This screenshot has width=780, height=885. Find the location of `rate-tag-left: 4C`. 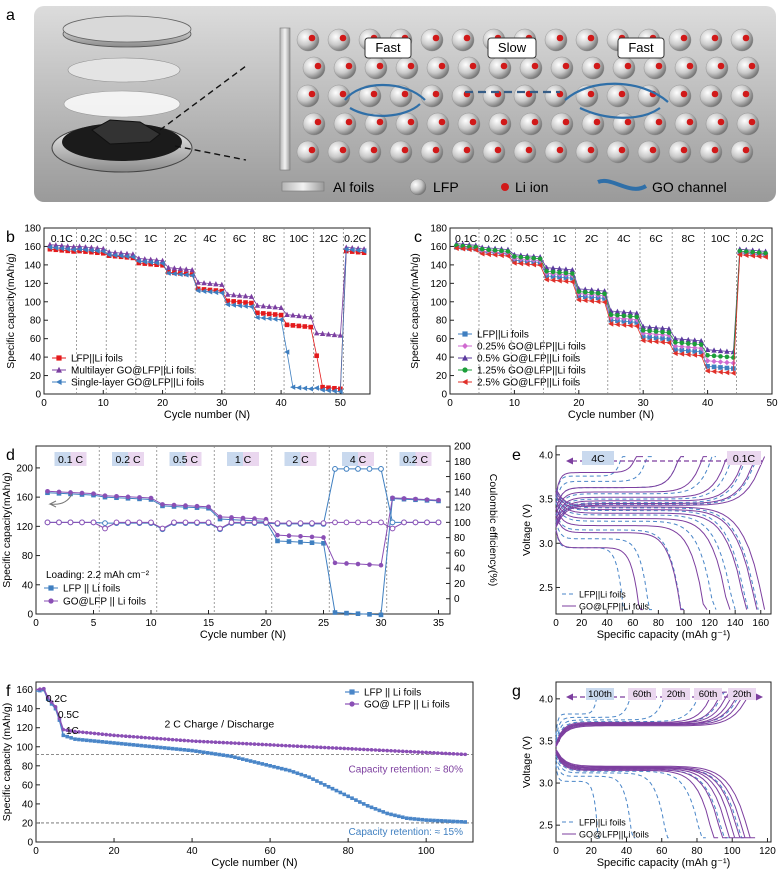

rate-tag-left: 4C is located at coordinates (598, 459).